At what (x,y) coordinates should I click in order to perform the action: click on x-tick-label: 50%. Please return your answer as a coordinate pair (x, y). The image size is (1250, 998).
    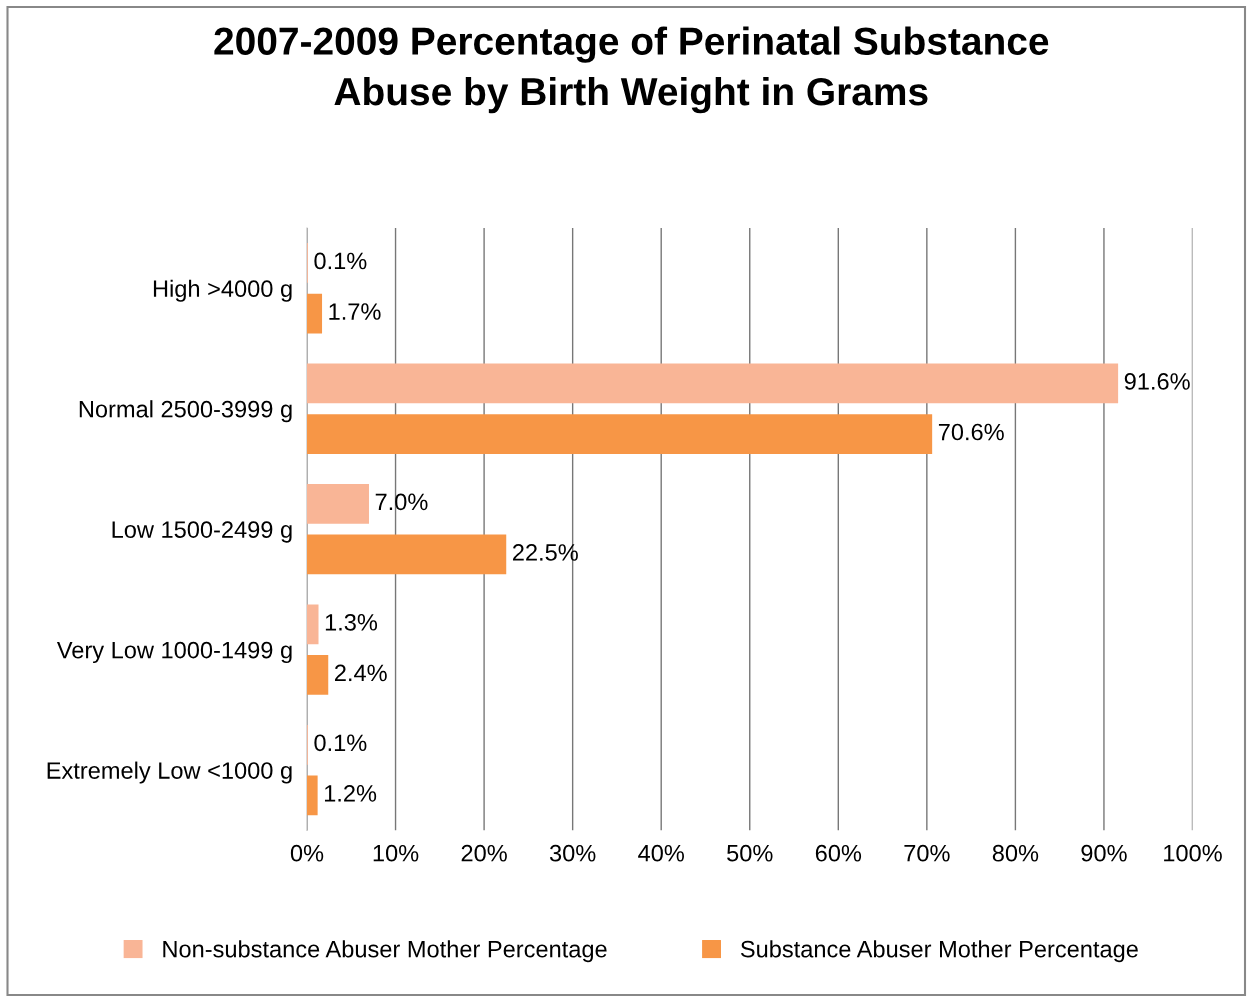
    Looking at the image, I should click on (750, 853).